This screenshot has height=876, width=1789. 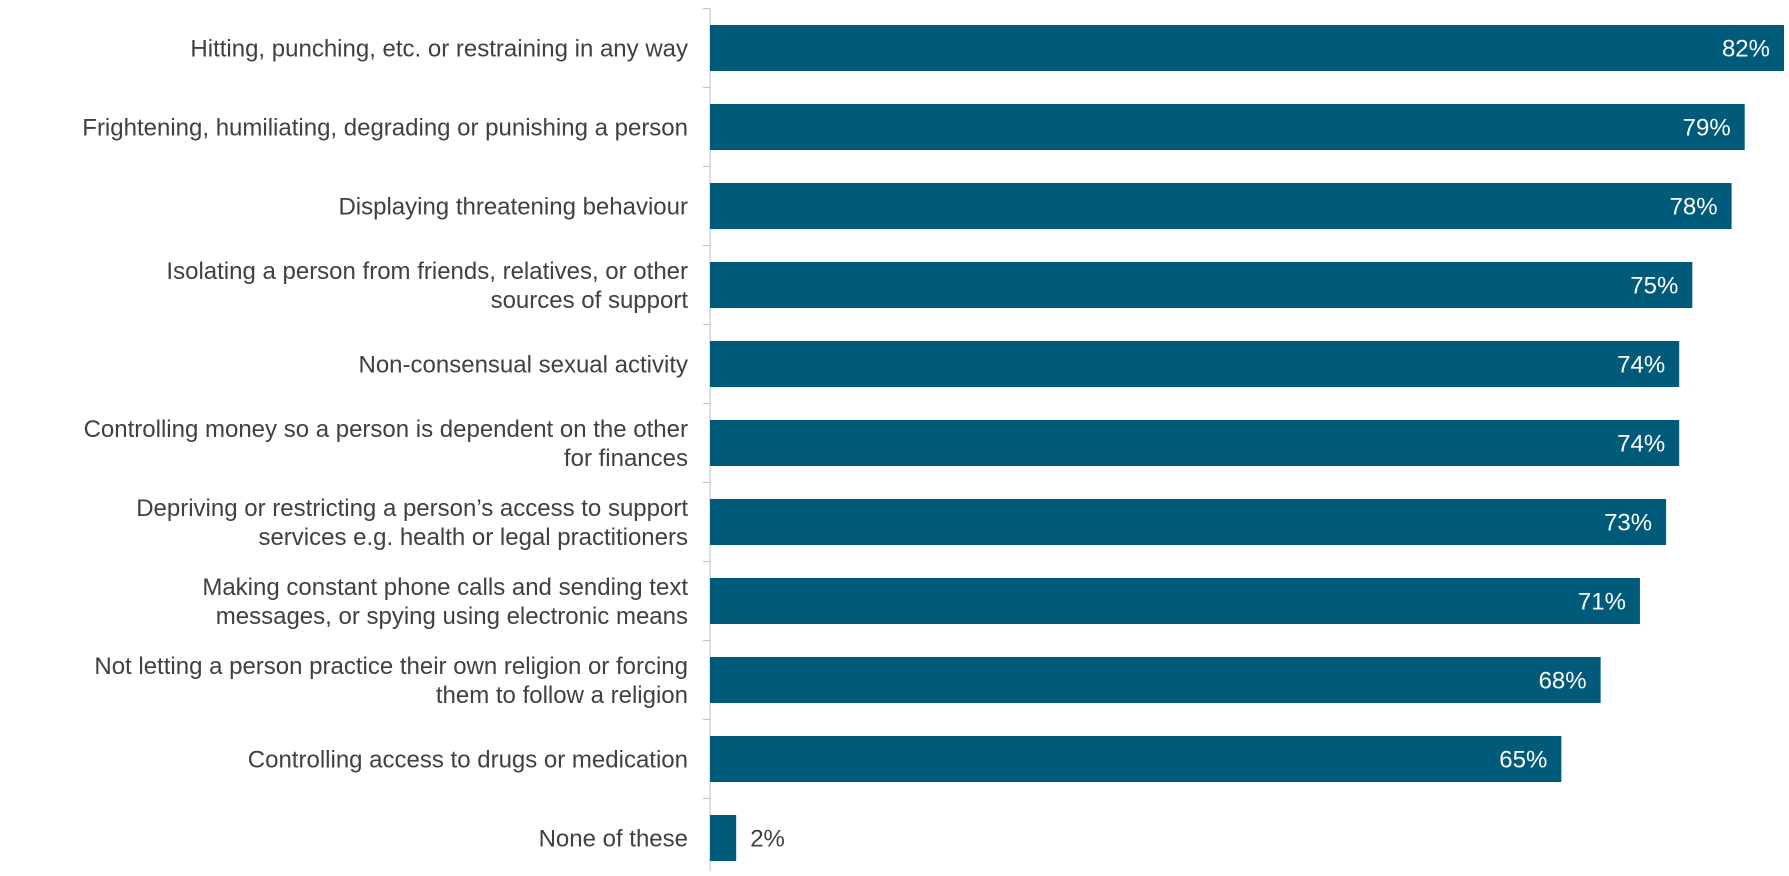 I want to click on data-label: 65%, so click(x=1523, y=759).